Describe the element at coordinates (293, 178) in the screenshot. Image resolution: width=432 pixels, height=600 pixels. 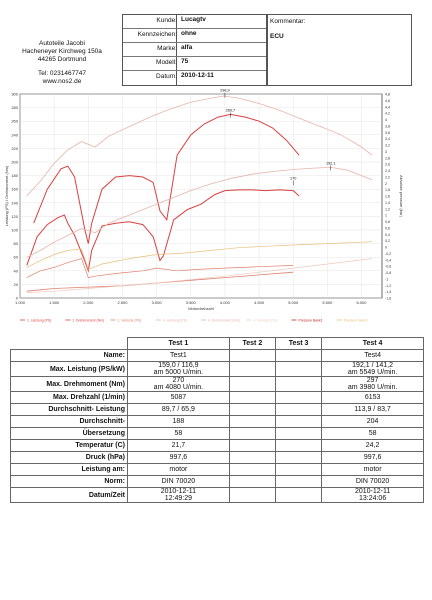
I see `annotation-label: 170` at that location.